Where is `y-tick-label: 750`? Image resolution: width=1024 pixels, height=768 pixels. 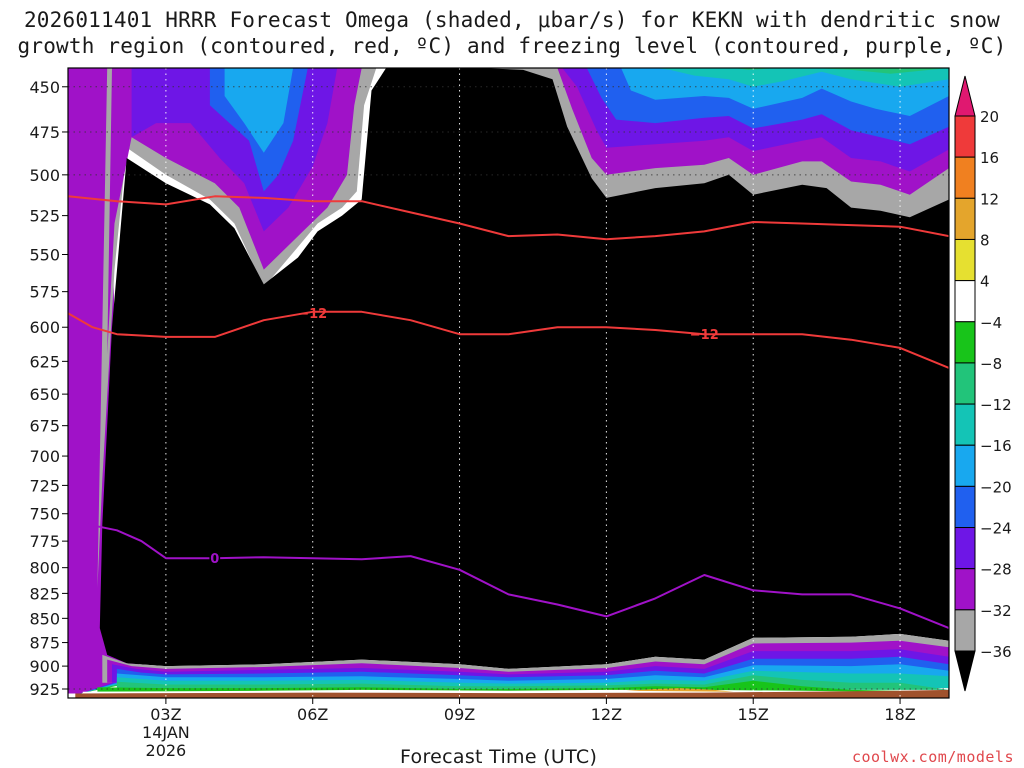
y-tick-label: 750 is located at coordinates (44, 514).